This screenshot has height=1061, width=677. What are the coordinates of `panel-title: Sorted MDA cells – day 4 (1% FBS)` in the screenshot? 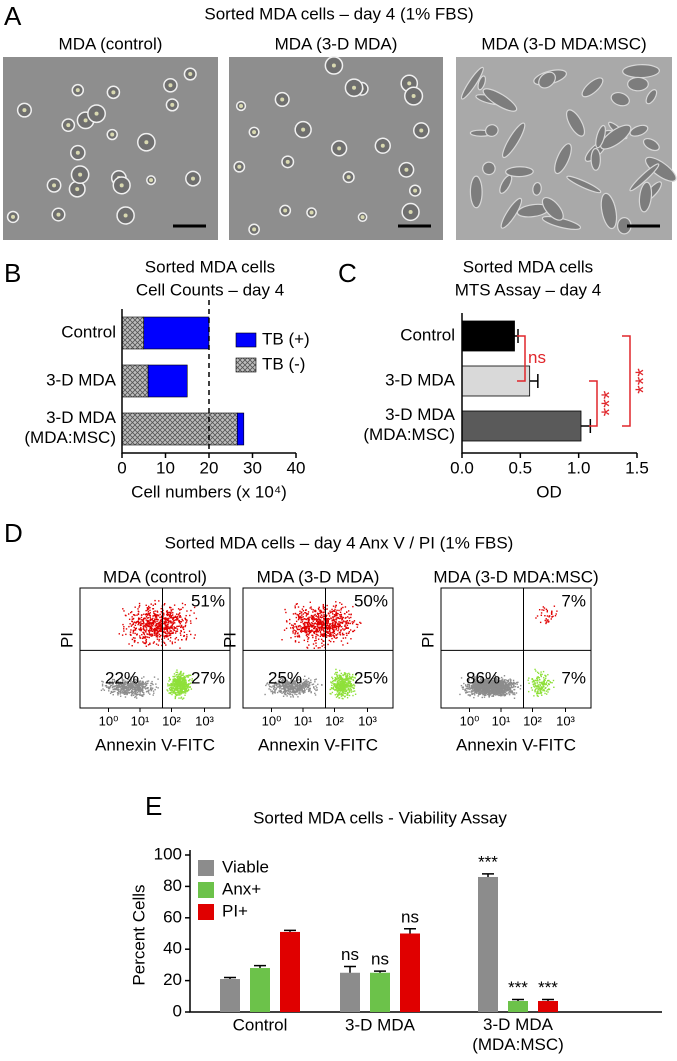 It's located at (338, 13).